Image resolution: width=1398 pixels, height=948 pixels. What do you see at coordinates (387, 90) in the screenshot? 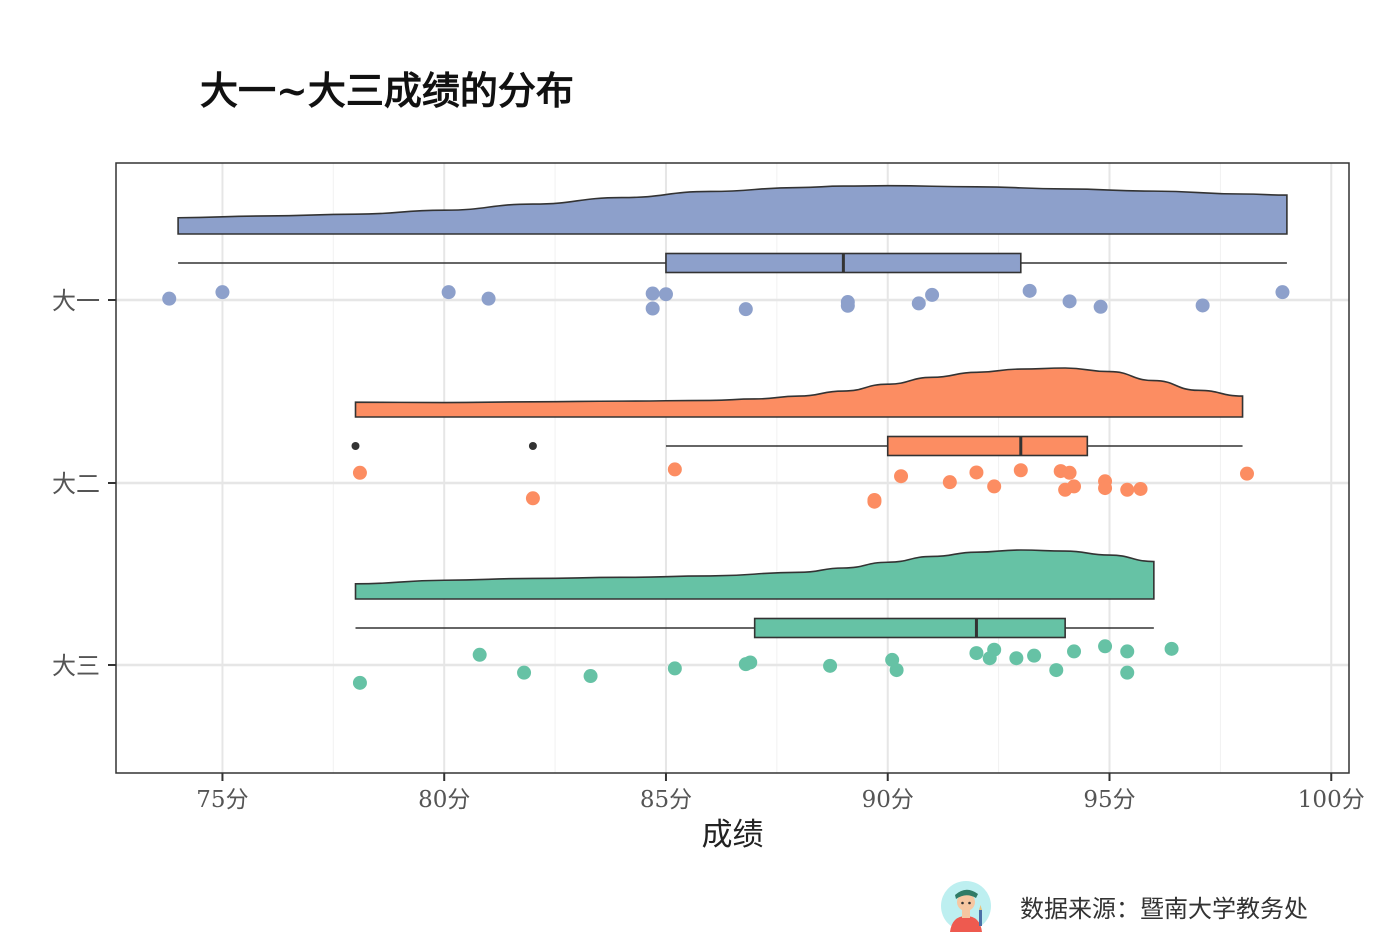
I see `chart-title: 大一~大三成绩的分布` at bounding box center [387, 90].